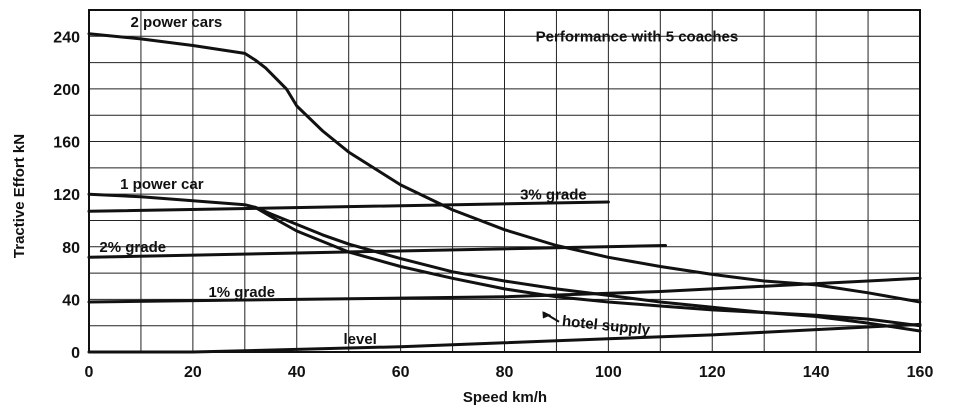 The width and height of the screenshot is (962, 415). Describe the element at coordinates (348, 206) in the screenshot. I see `series-line-3-grade` at that location.